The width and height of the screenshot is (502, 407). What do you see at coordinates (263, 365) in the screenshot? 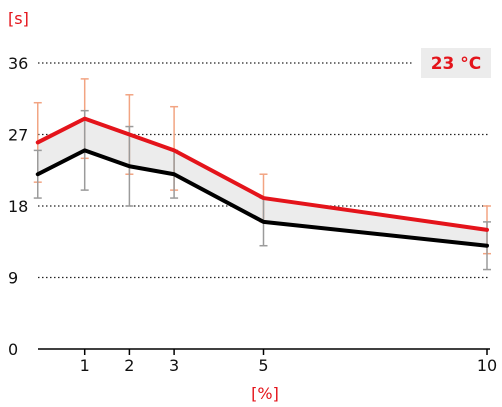
I see `x-tick-label-5: 5` at bounding box center [263, 365].